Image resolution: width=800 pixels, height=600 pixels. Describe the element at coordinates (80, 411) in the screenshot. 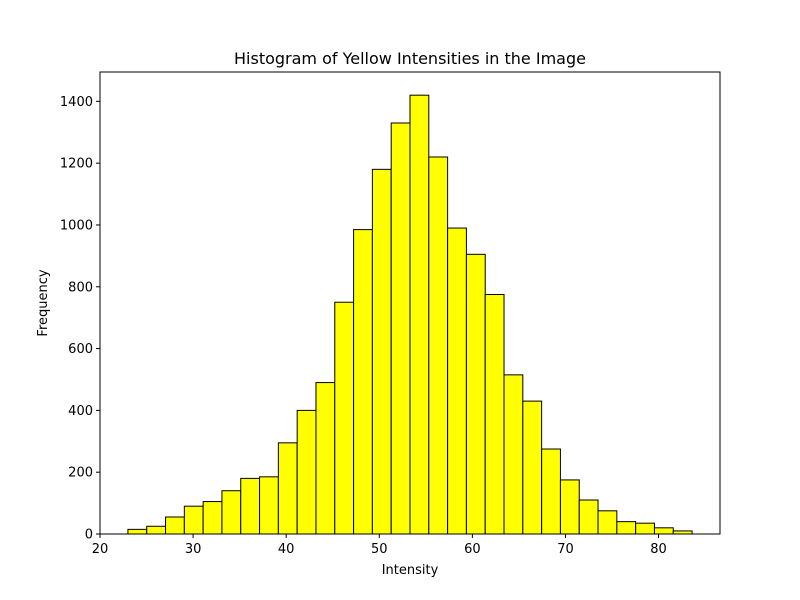

I see `y-tick-label: 400` at that location.